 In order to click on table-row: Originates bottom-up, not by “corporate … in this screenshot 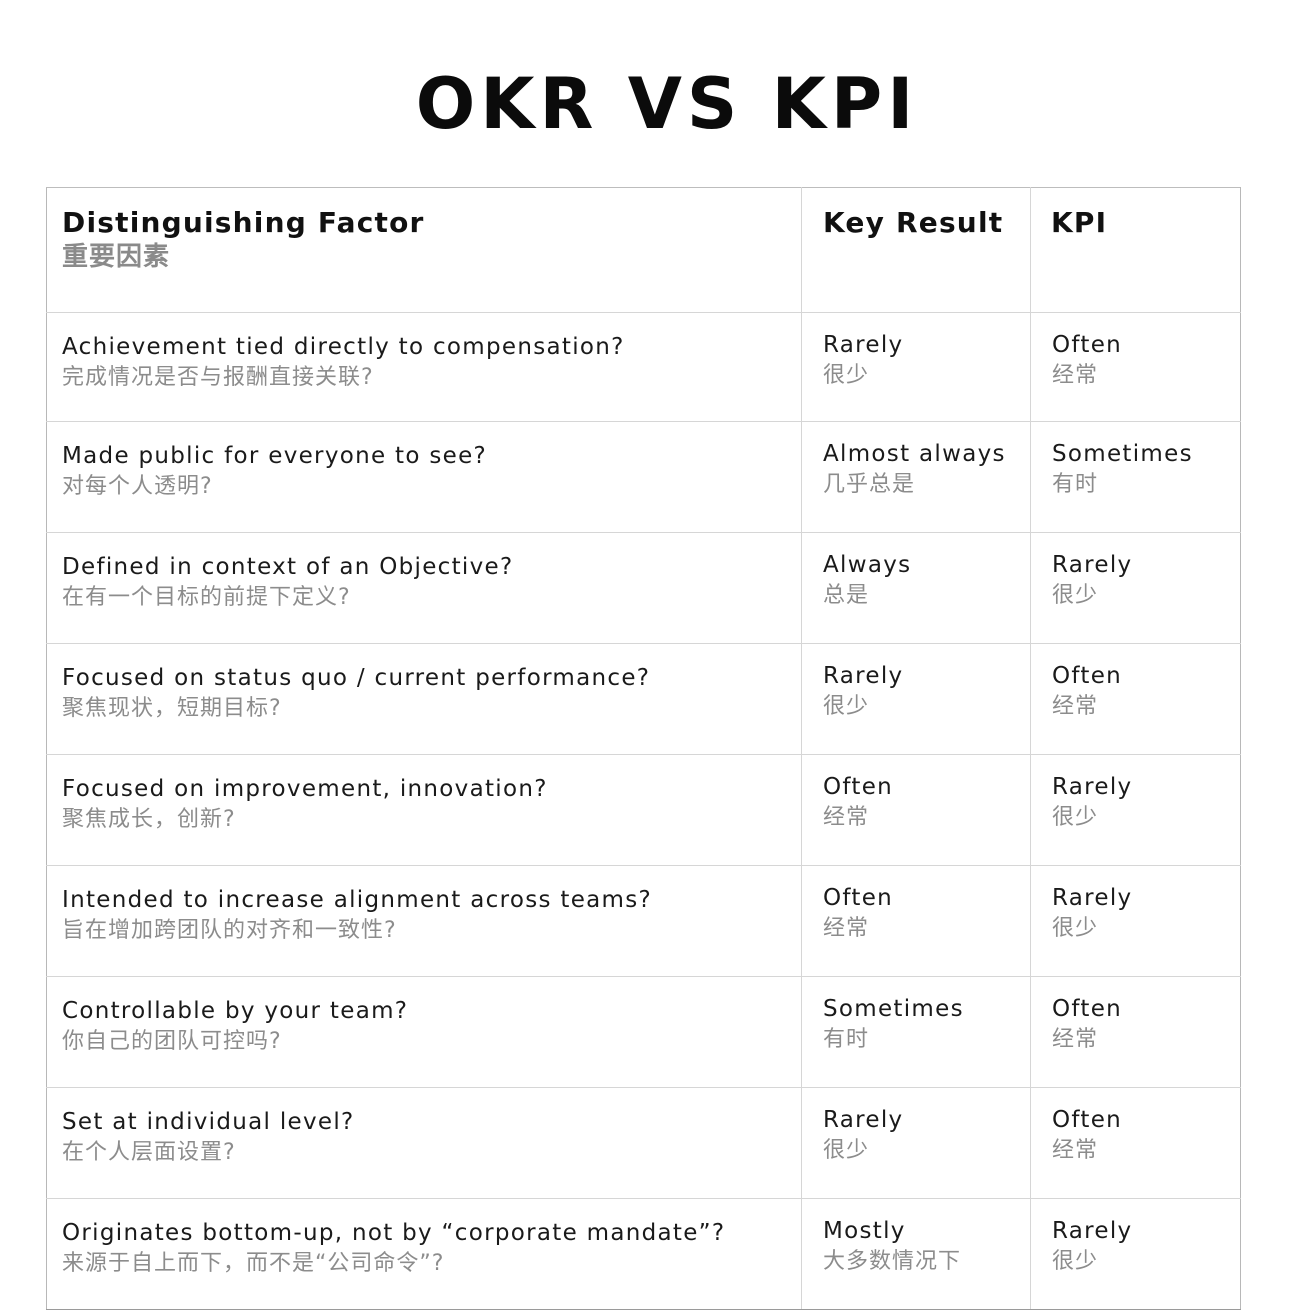, I will do `click(643, 1254)`.